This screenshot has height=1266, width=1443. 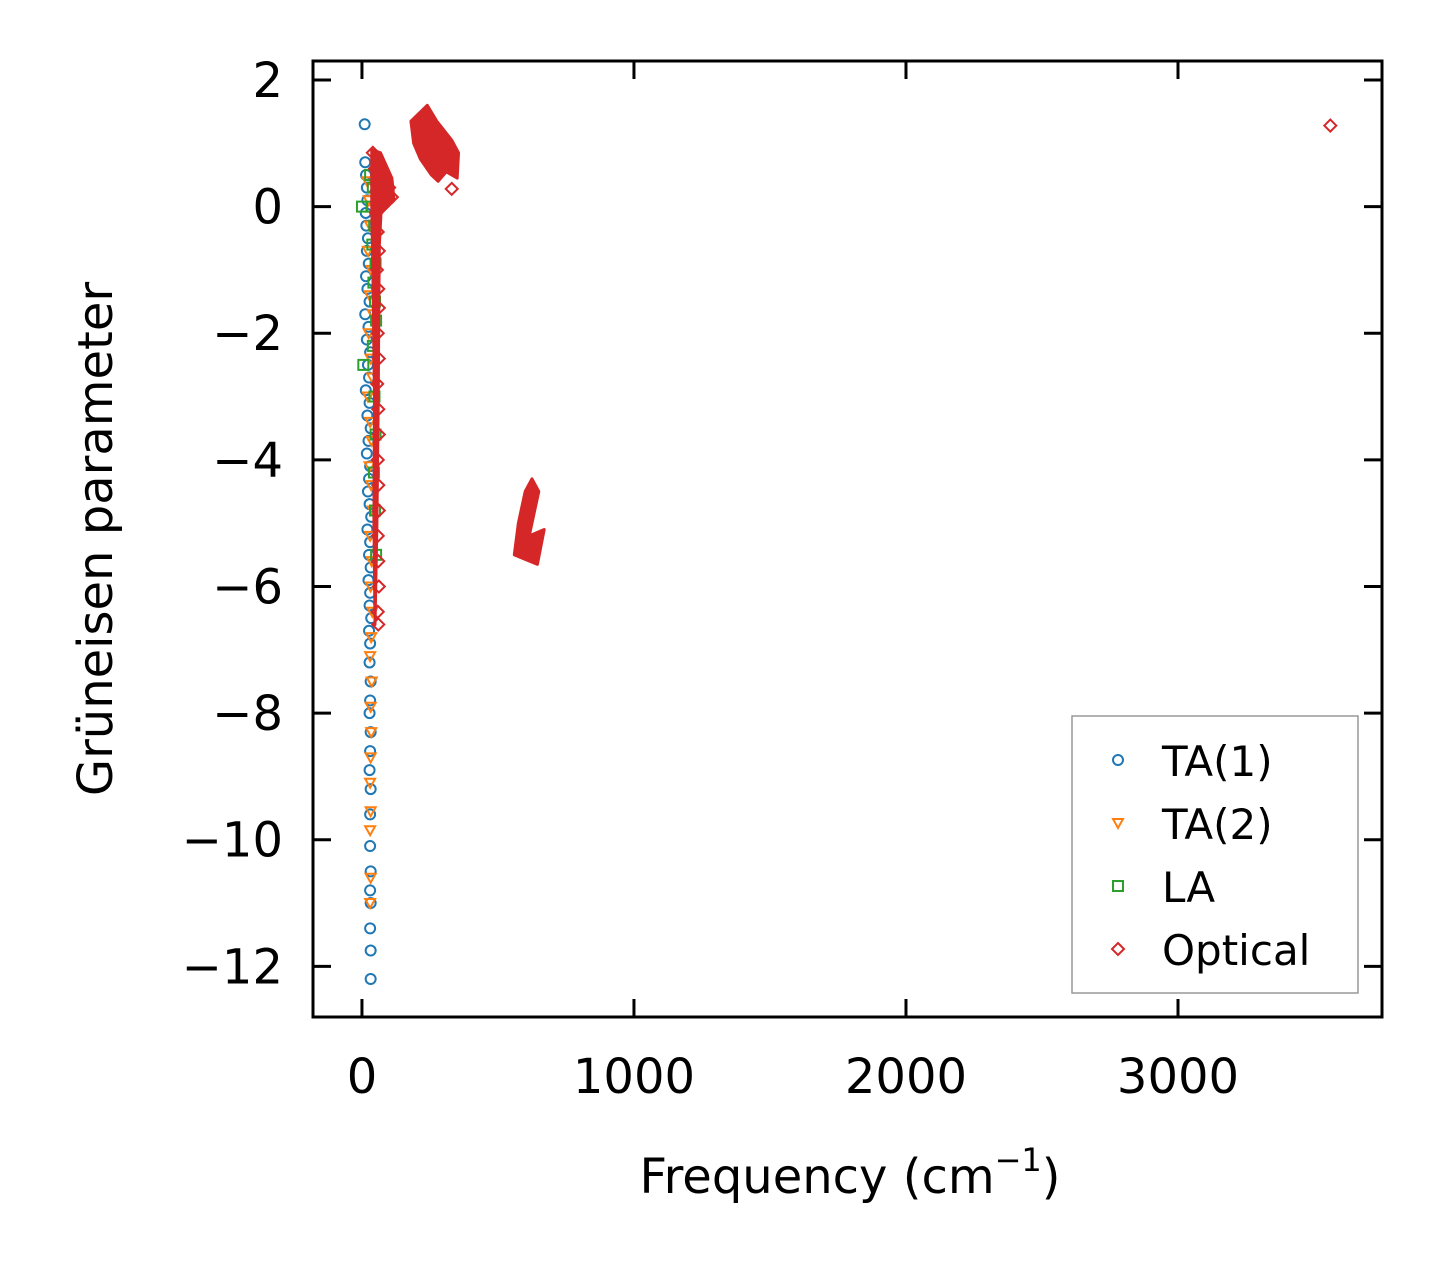 What do you see at coordinates (1018, 1160) in the screenshot?
I see `x-axis-label-superscript: −1` at bounding box center [1018, 1160].